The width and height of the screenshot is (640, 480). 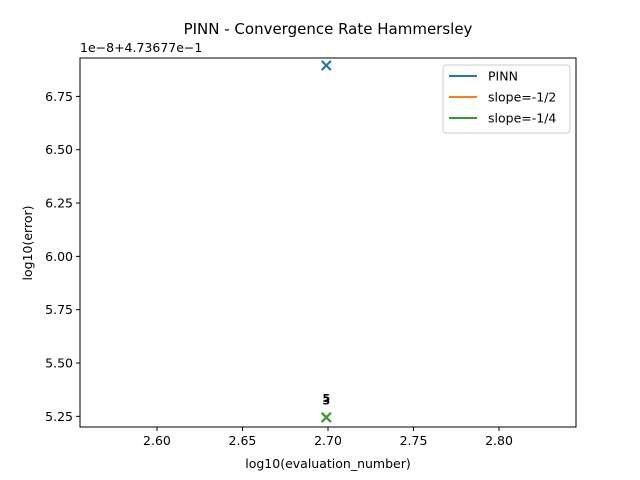 What do you see at coordinates (243, 440) in the screenshot?
I see `x-tick-label: 2.65` at bounding box center [243, 440].